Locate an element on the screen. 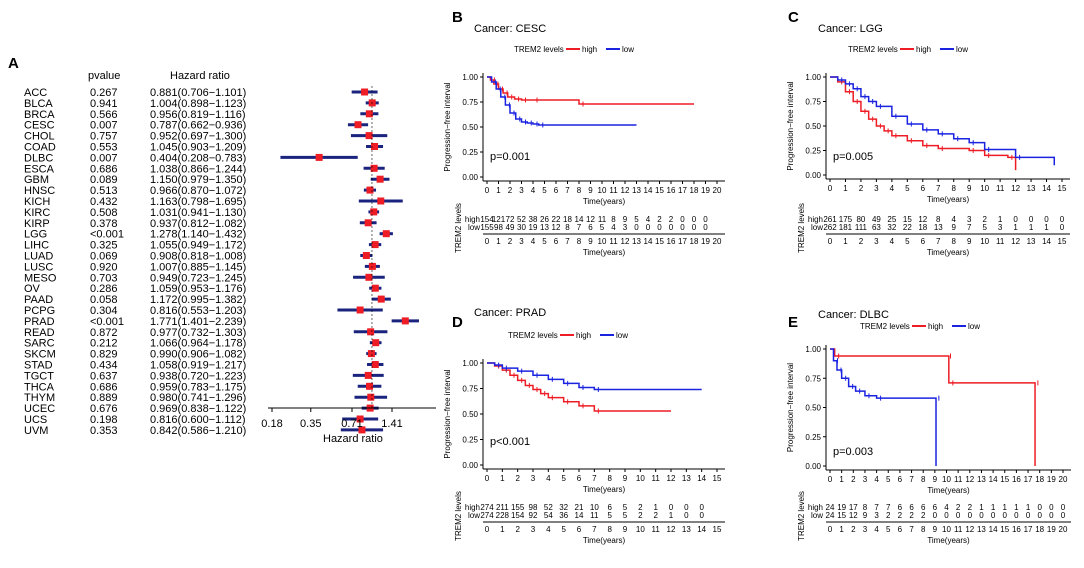  forest-x-tick-label: 0.71 is located at coordinates (351, 424).